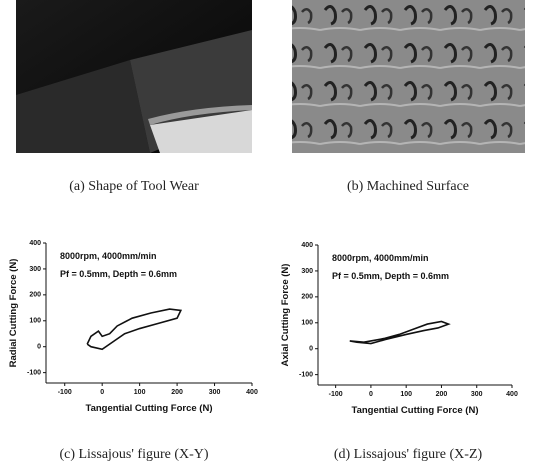 Image resolution: width=535 pixels, height=466 pixels. What do you see at coordinates (408, 454) in the screenshot?
I see `caption: (d) Lissajous' figure (X-Z)` at bounding box center [408, 454].